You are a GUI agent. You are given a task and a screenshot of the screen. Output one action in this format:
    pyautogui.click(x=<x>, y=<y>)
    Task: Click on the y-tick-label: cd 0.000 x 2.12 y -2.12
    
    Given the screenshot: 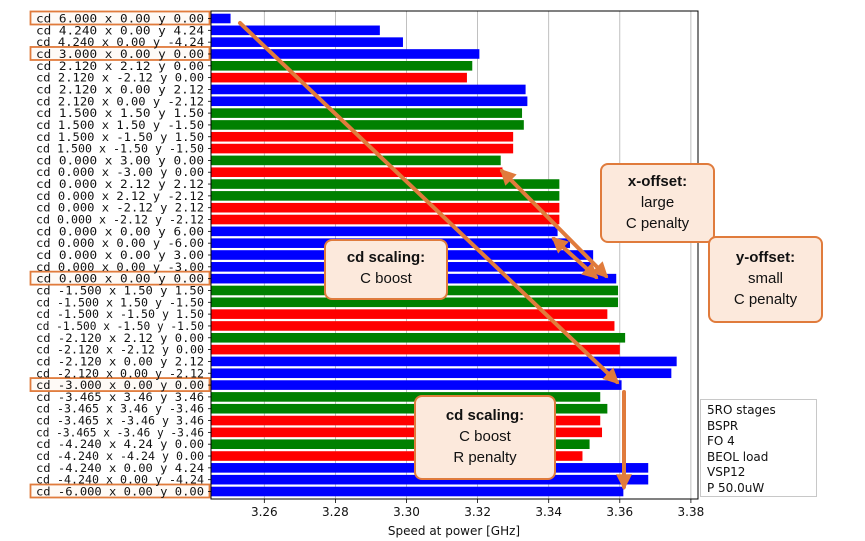 What is the action you would take?
    pyautogui.click(x=120, y=196)
    